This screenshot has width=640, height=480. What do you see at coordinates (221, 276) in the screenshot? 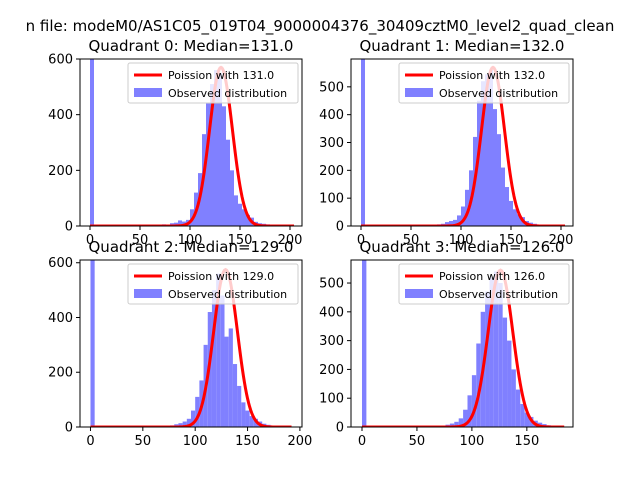
I see `legend-fit-label: Poission with 129.0` at bounding box center [221, 276].